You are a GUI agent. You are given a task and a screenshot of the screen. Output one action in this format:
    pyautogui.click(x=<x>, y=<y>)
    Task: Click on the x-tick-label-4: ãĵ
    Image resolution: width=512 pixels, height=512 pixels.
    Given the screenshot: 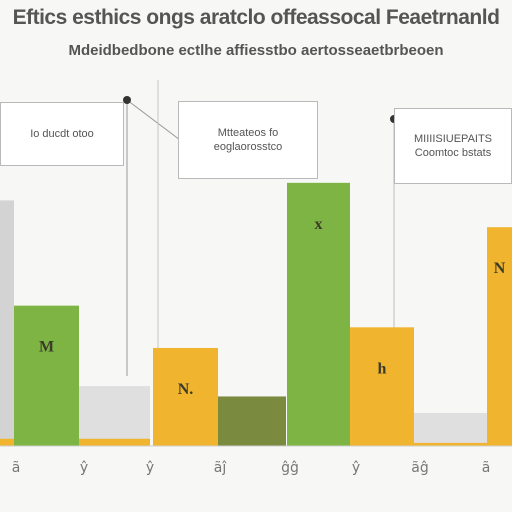 What is the action you would take?
    pyautogui.click(x=221, y=468)
    